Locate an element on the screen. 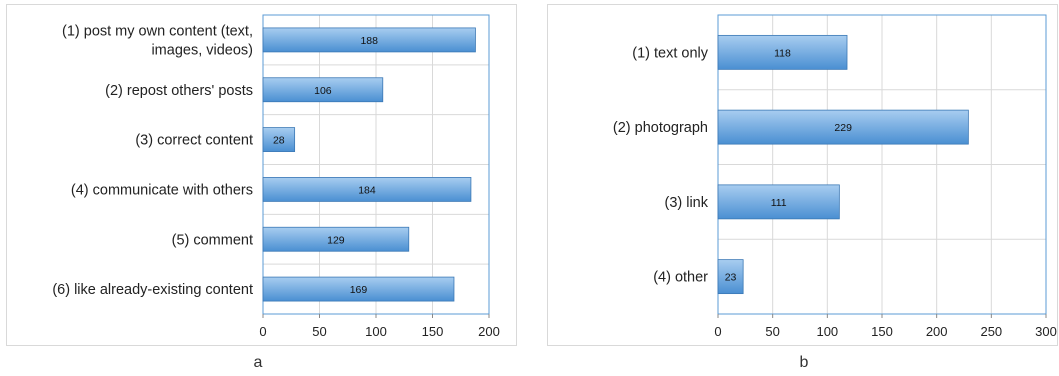  category-label: (5) comment is located at coordinates (212, 240).